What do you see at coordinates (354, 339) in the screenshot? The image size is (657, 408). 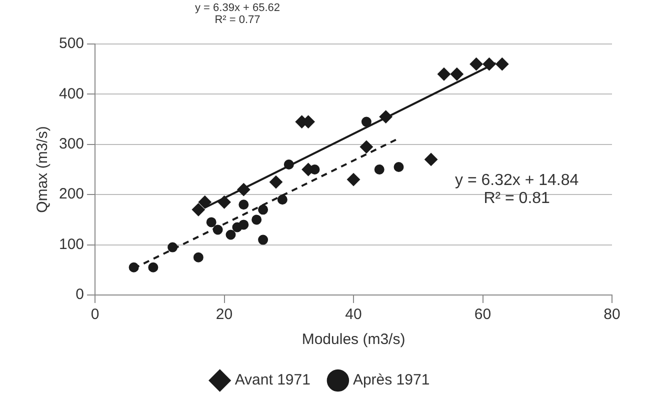 I see `x-axis-title: Modules (m3/s)` at bounding box center [354, 339].